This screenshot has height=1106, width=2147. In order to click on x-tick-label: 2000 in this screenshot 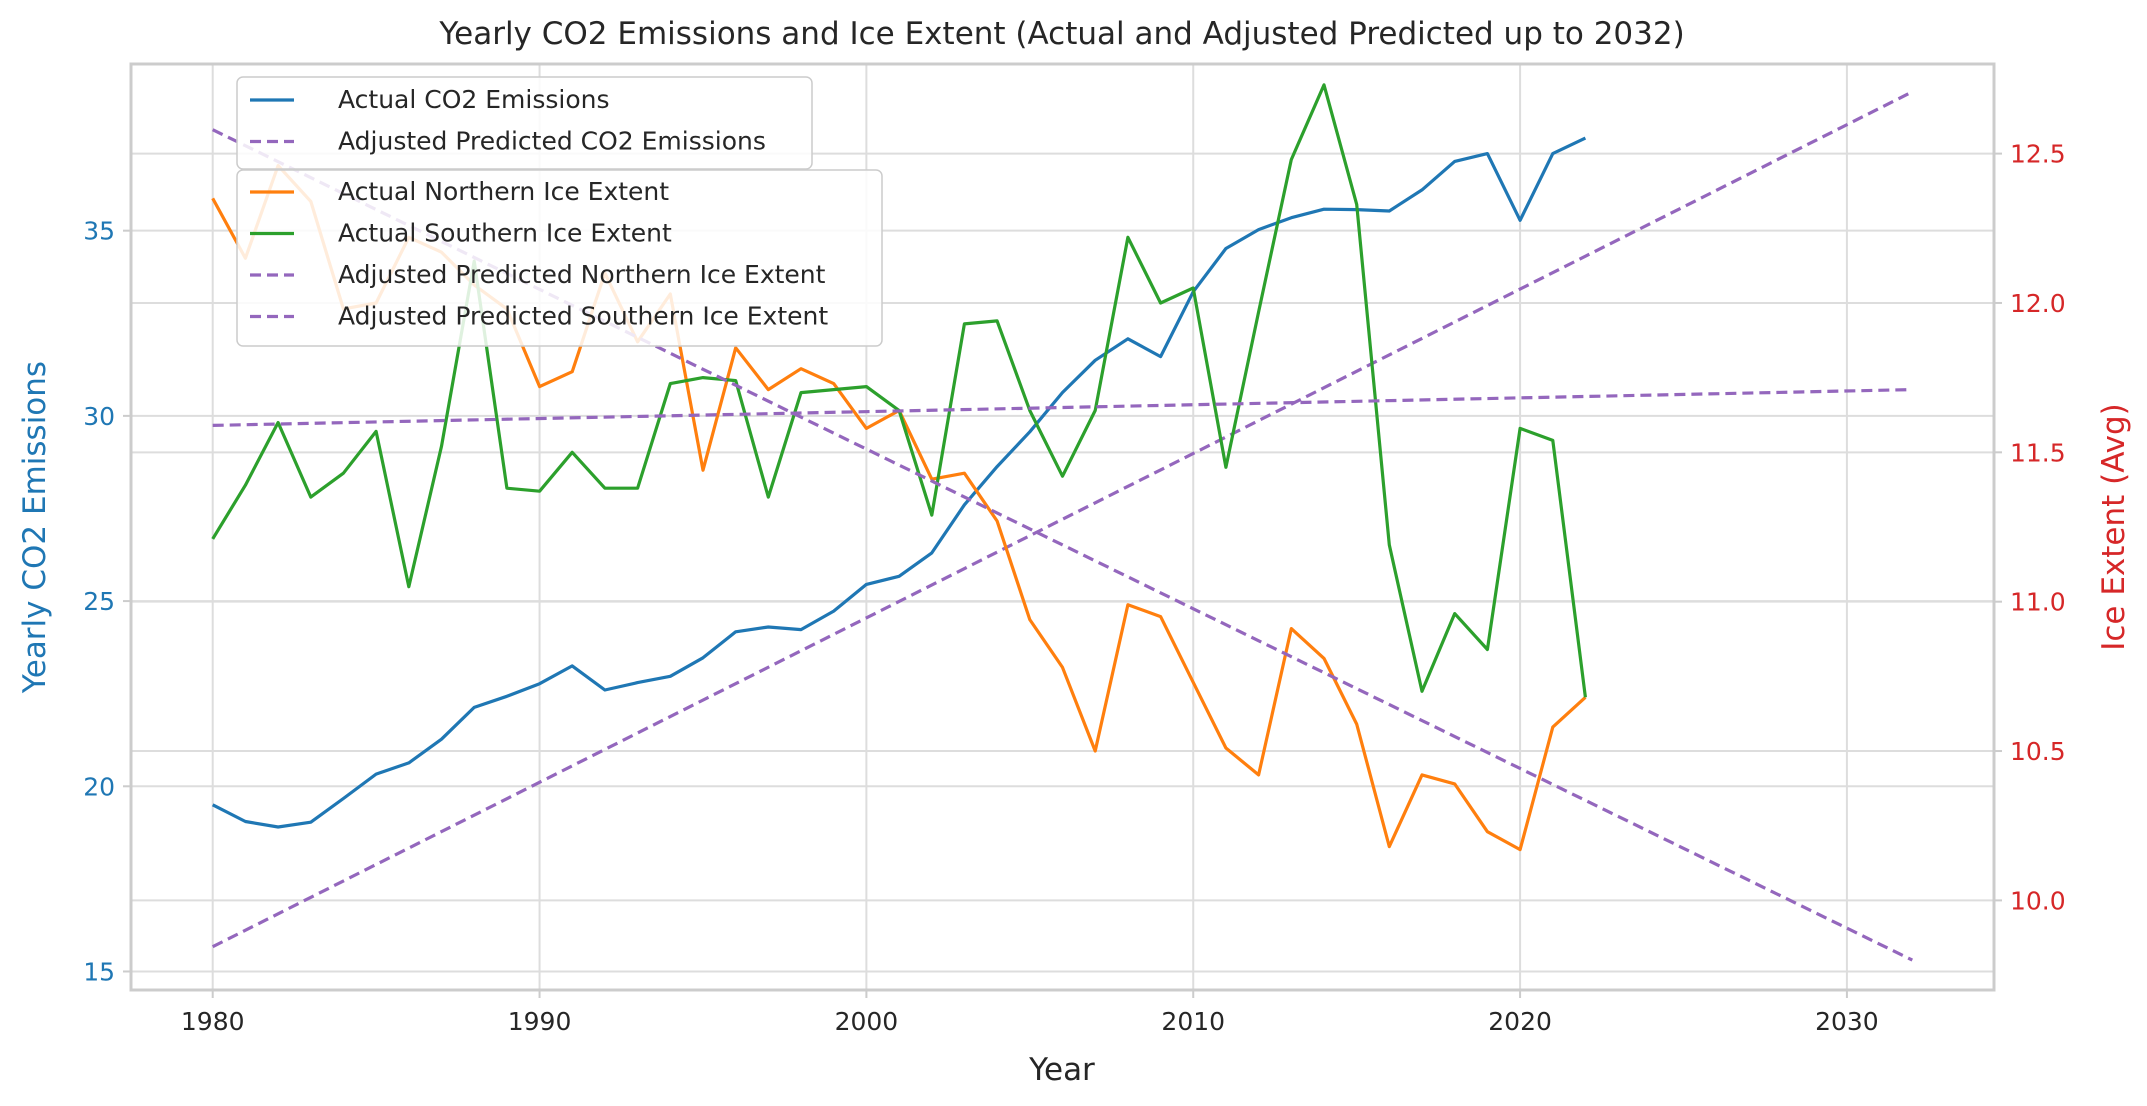, I will do `click(867, 1021)`.